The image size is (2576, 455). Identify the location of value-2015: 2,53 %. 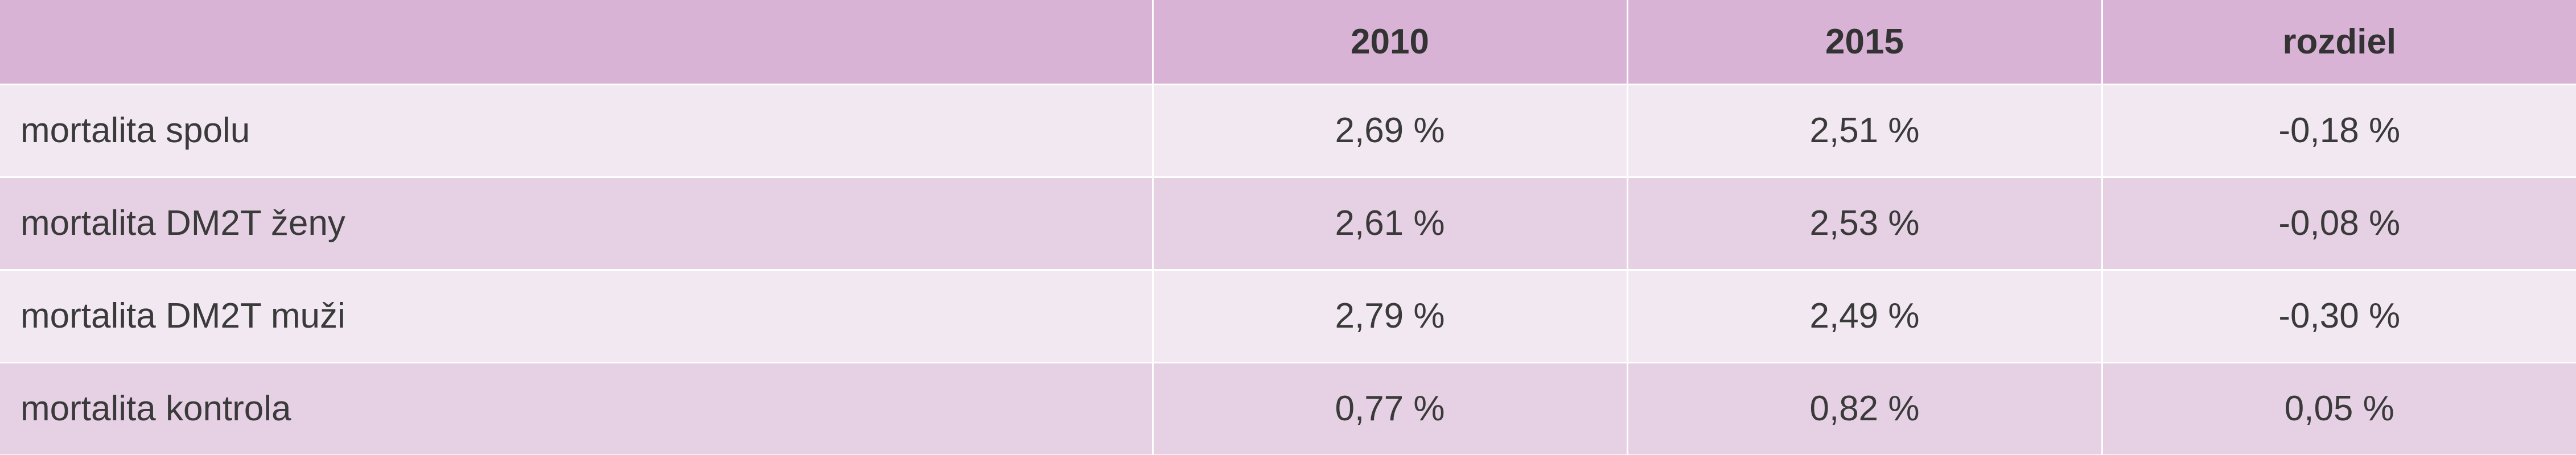
(1865, 224).